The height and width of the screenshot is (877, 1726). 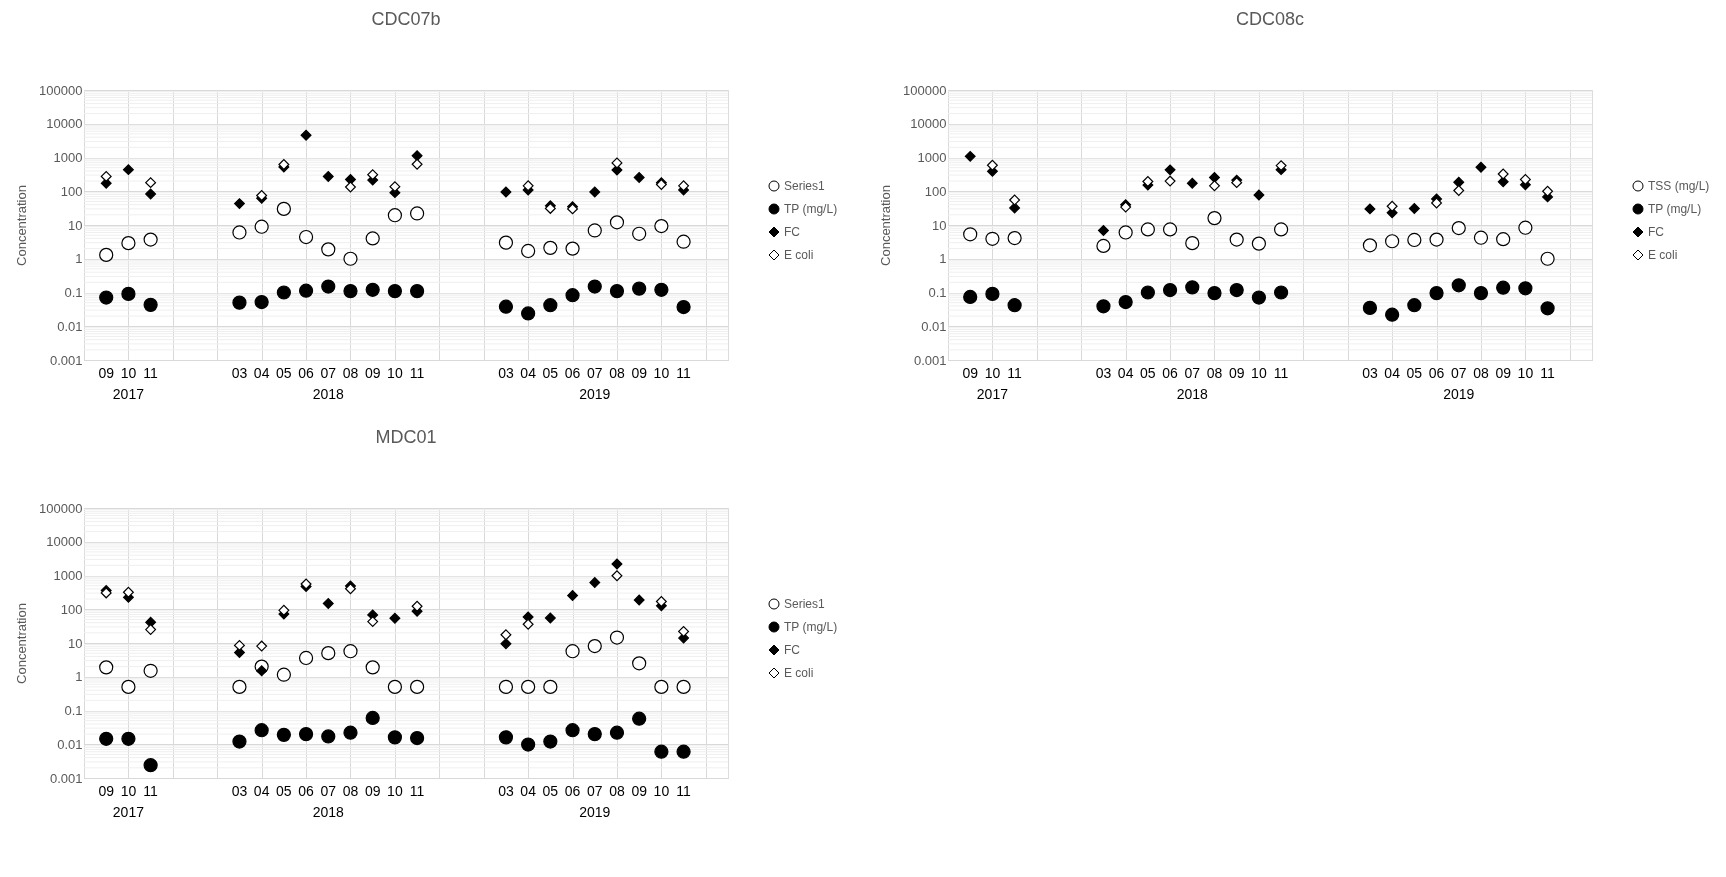 What do you see at coordinates (1270, 19) in the screenshot?
I see `chart-title: CDC08c` at bounding box center [1270, 19].